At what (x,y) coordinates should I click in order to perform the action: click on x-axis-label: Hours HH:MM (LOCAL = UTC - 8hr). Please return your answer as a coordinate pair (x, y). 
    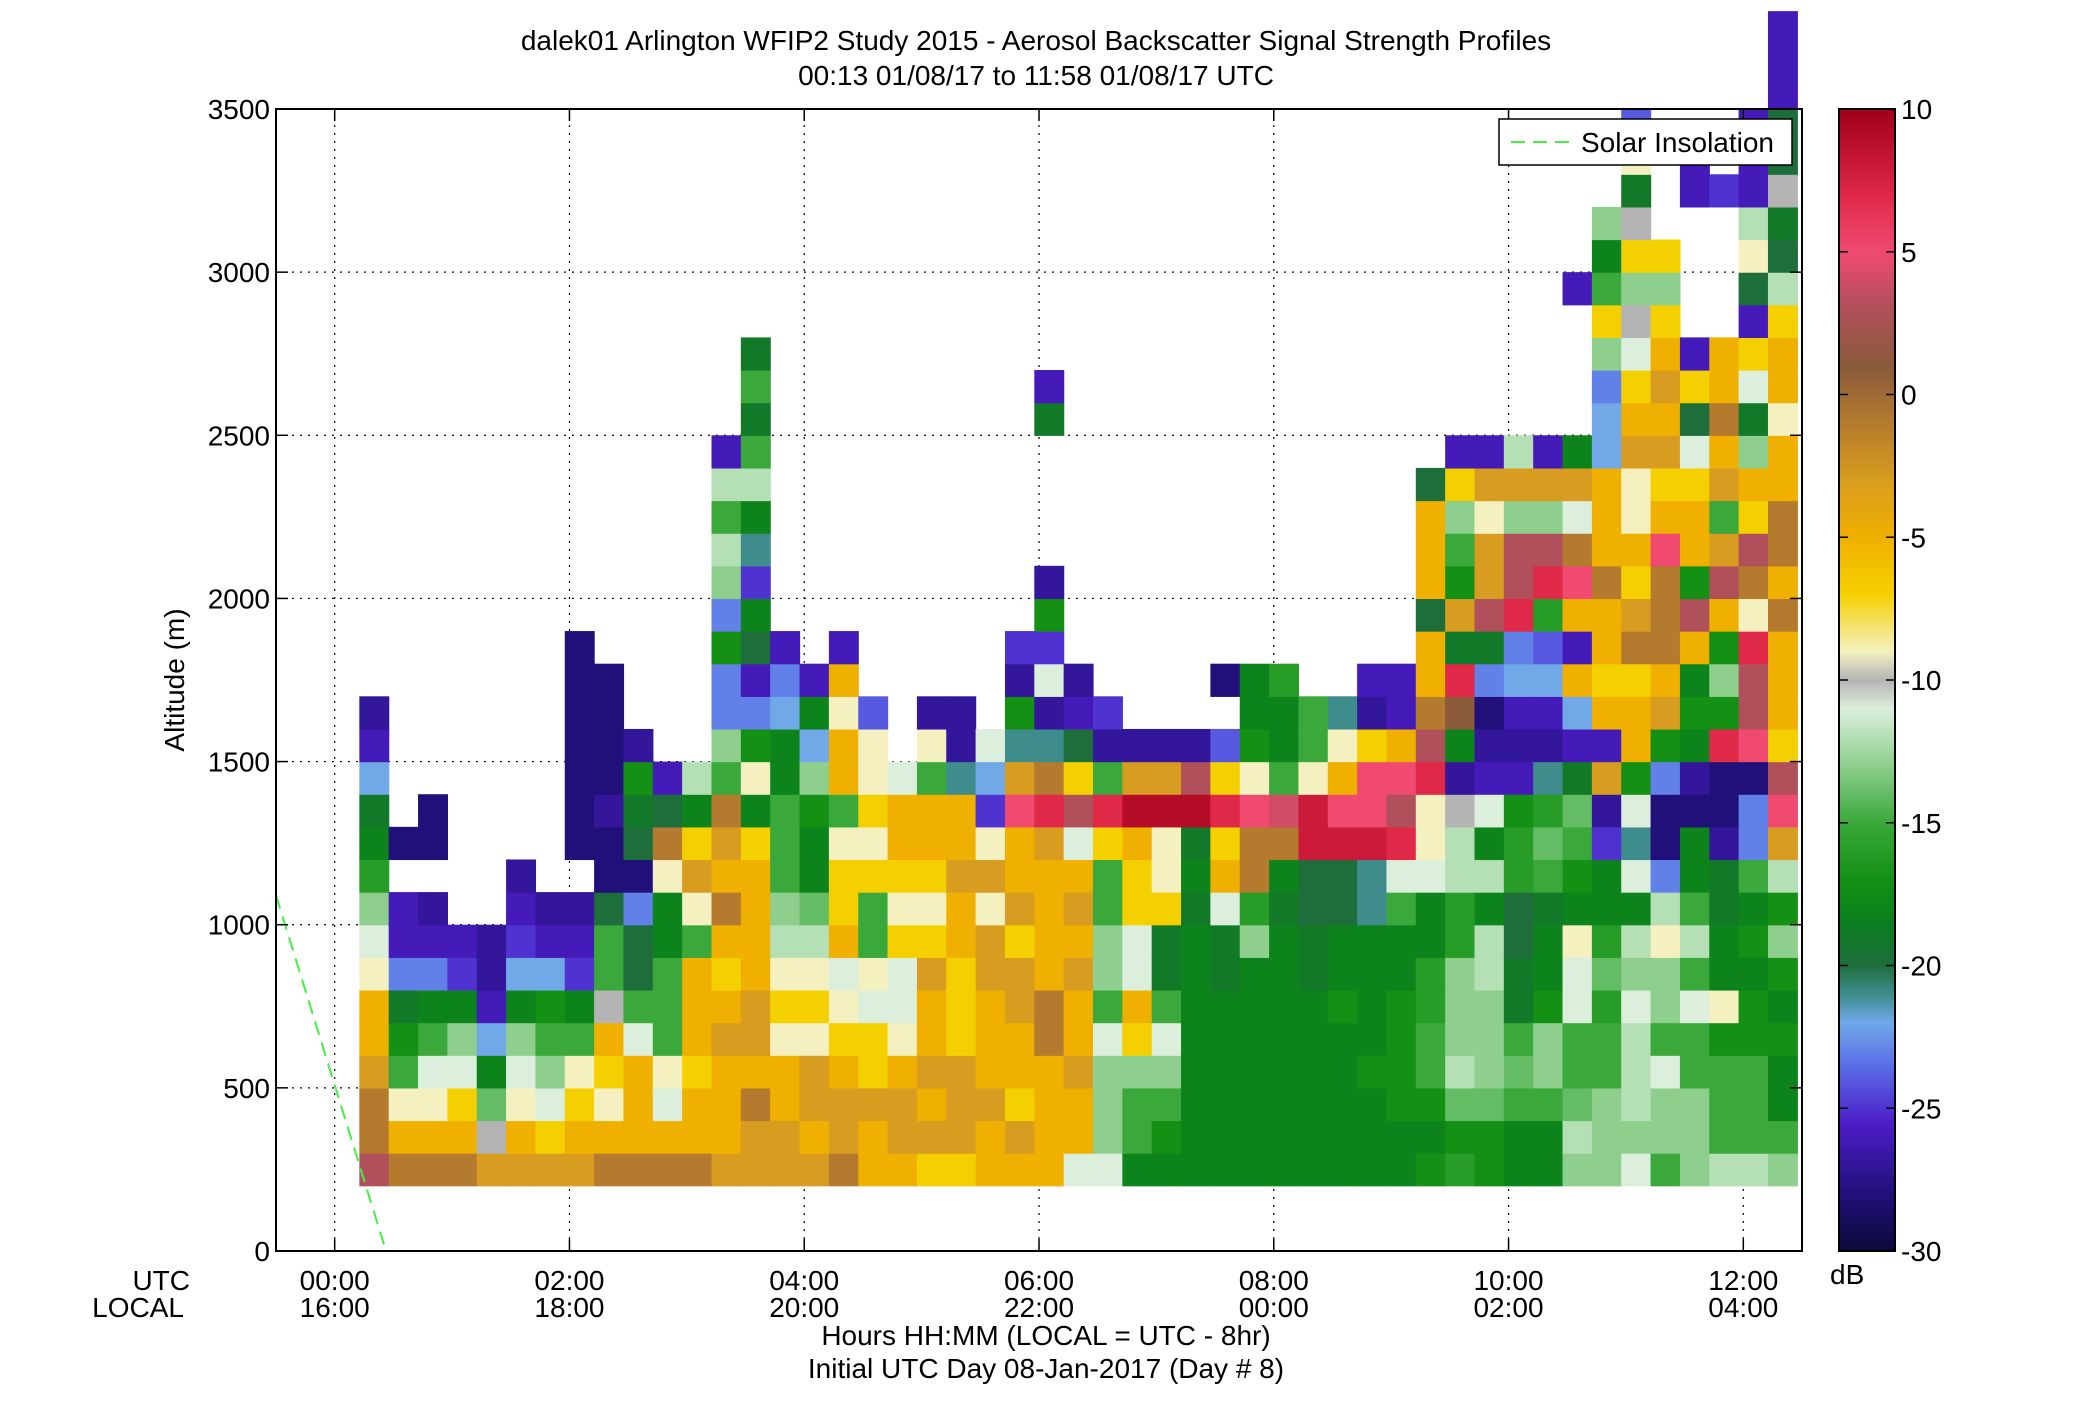
    Looking at the image, I should click on (1045, 1335).